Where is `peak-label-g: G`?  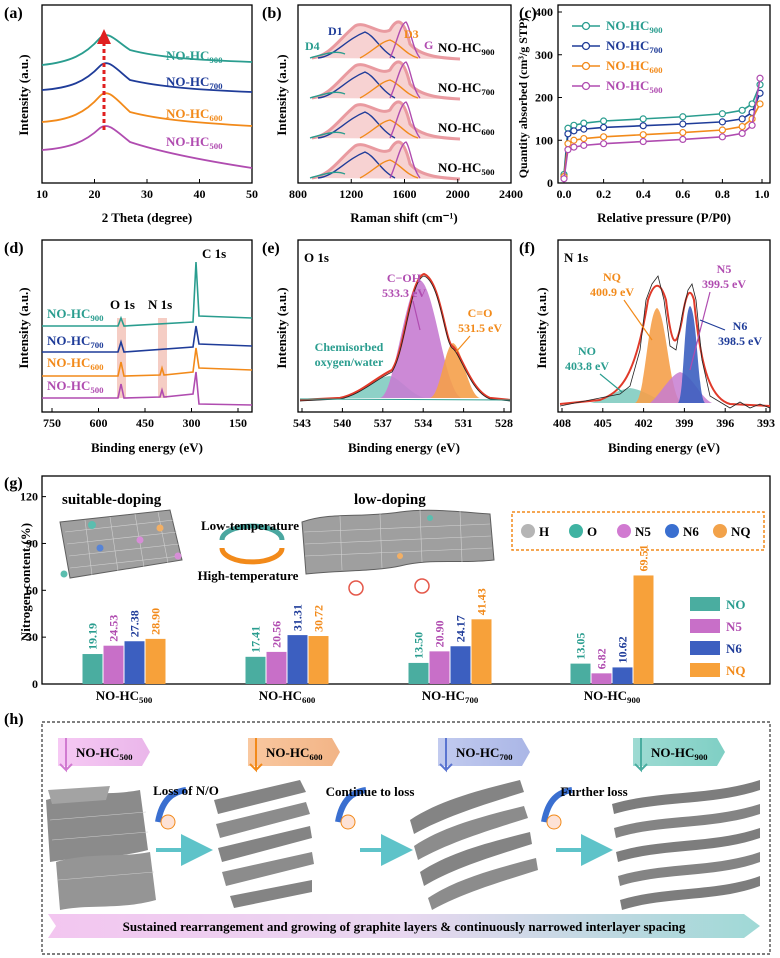
peak-label-g: G is located at coordinates (428, 45).